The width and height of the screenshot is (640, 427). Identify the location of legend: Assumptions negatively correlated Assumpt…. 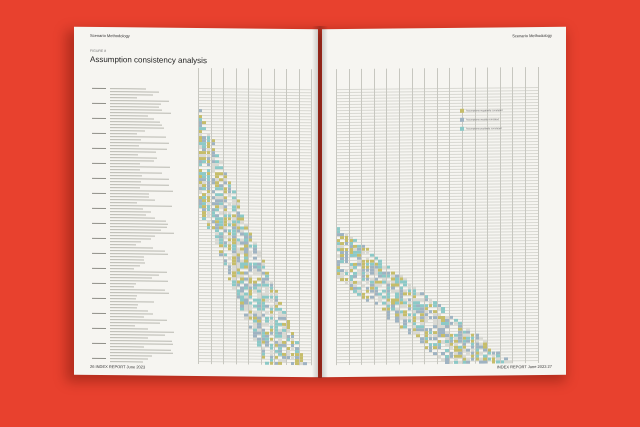
(504, 119).